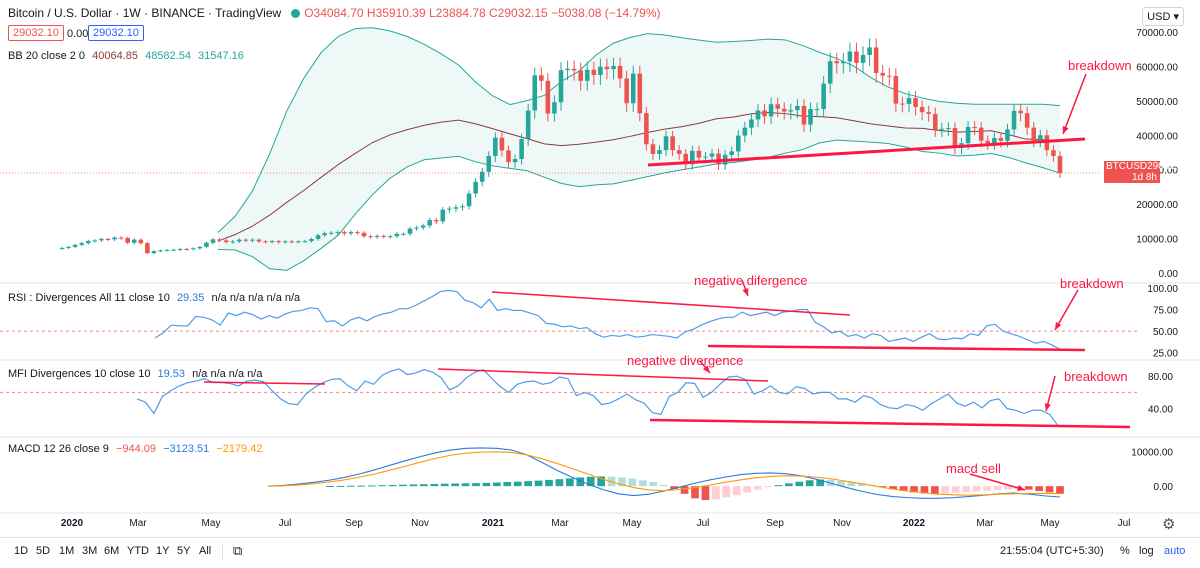  Describe the element at coordinates (163, 551) in the screenshot. I see `timeframe-1y: 1Y` at that location.